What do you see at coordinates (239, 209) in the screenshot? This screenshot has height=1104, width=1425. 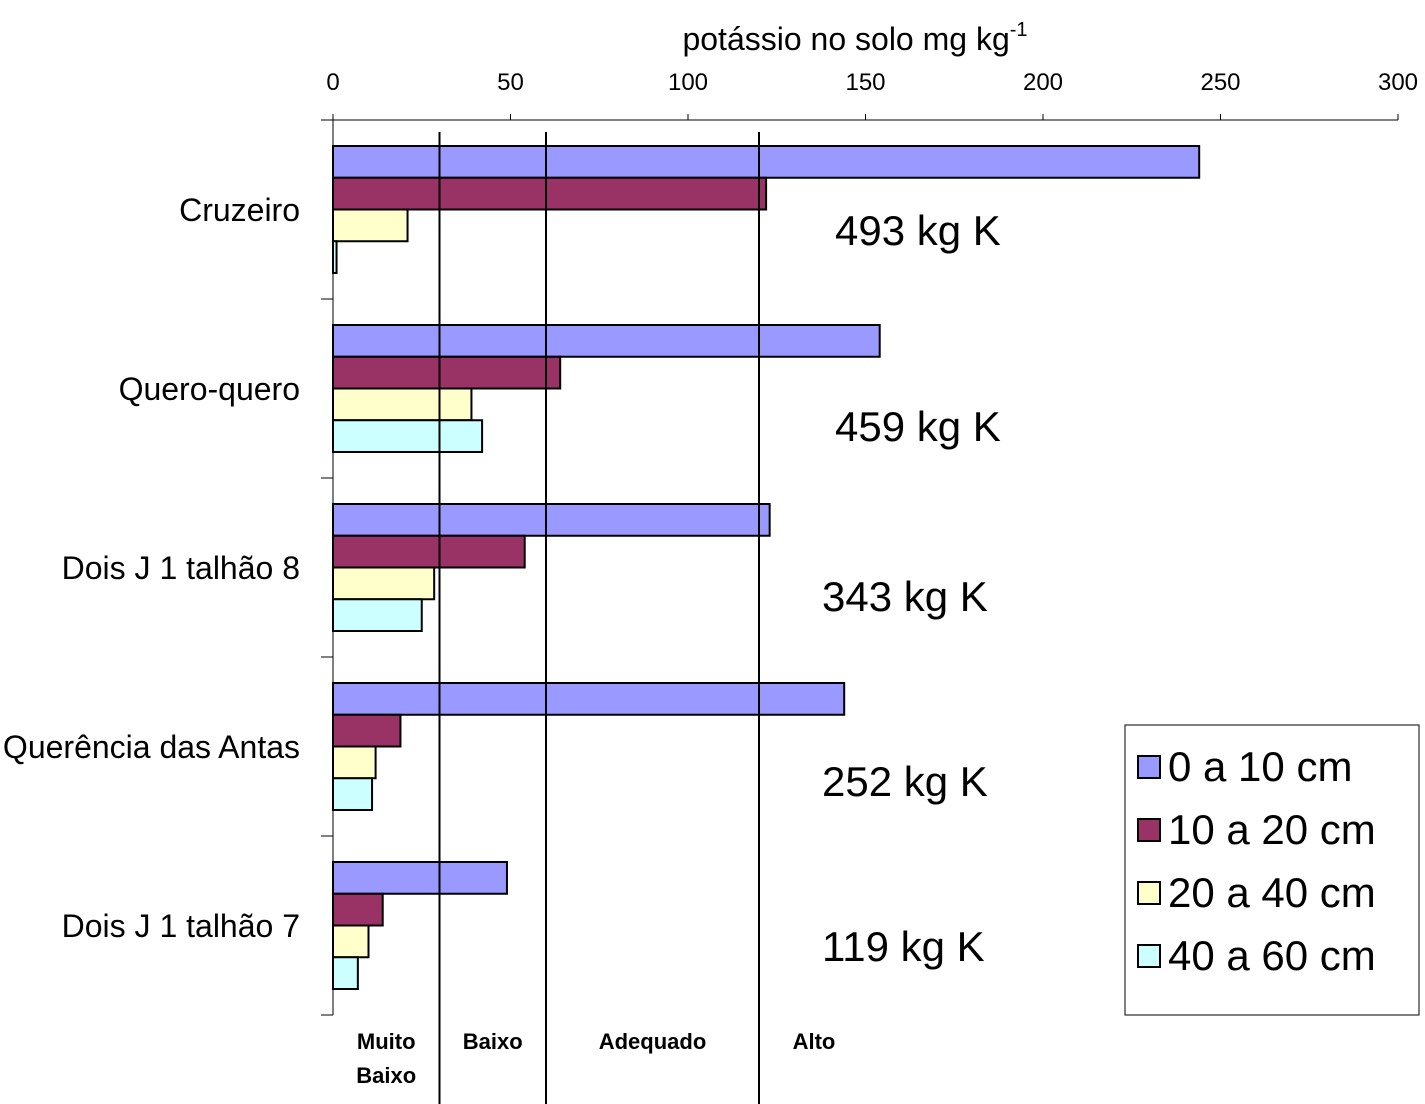 I see `category-label-text: Cruzeiro` at bounding box center [239, 209].